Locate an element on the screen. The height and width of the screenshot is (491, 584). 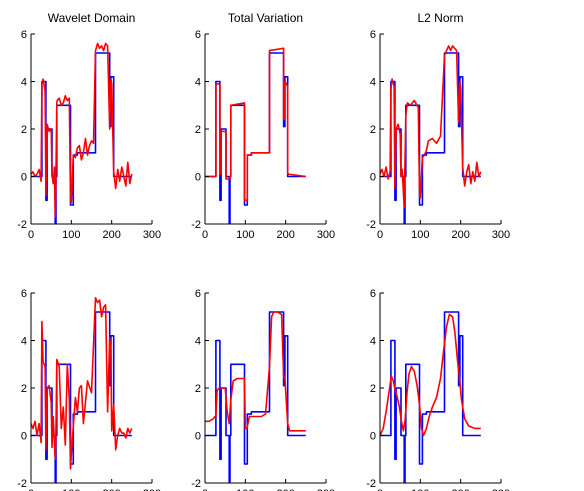
chart-title: Total Variation is located at coordinates (265, 18).